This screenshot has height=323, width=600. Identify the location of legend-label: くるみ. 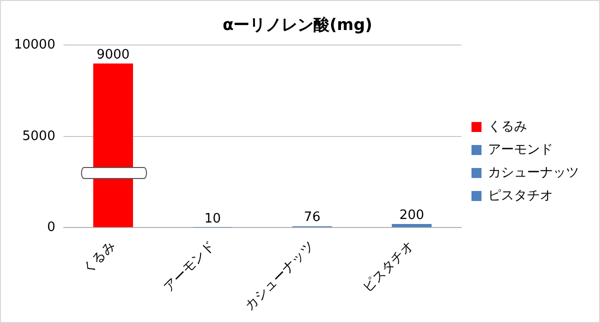
(507, 126).